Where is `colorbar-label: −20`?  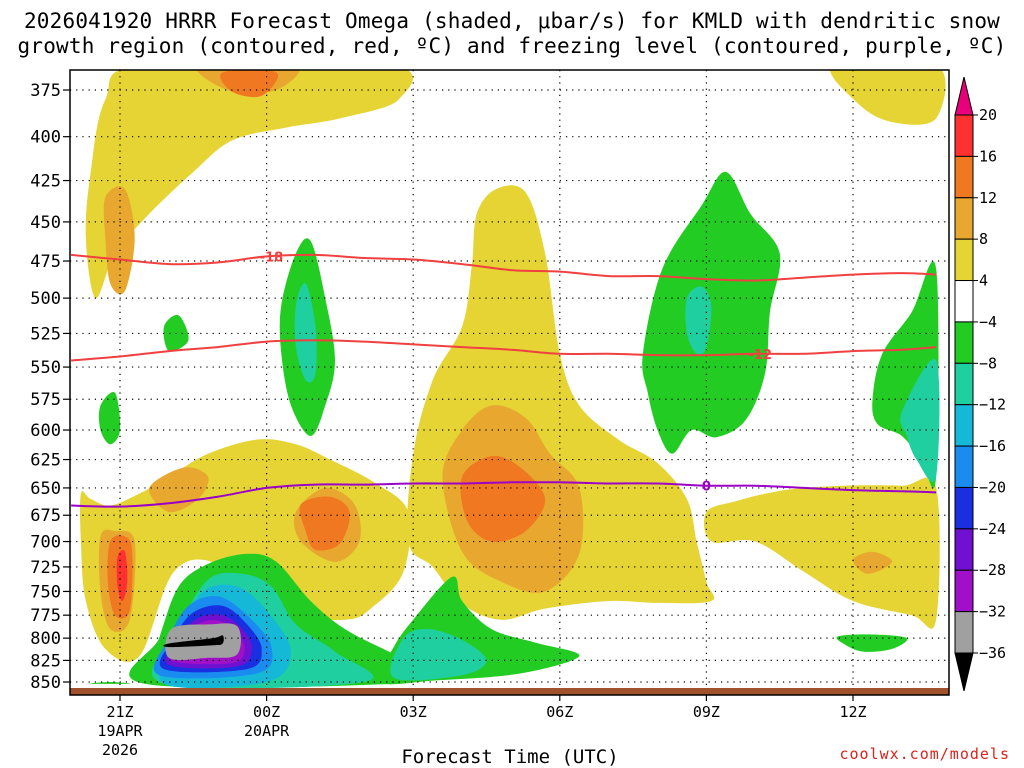 colorbar-label: −20 is located at coordinates (992, 487).